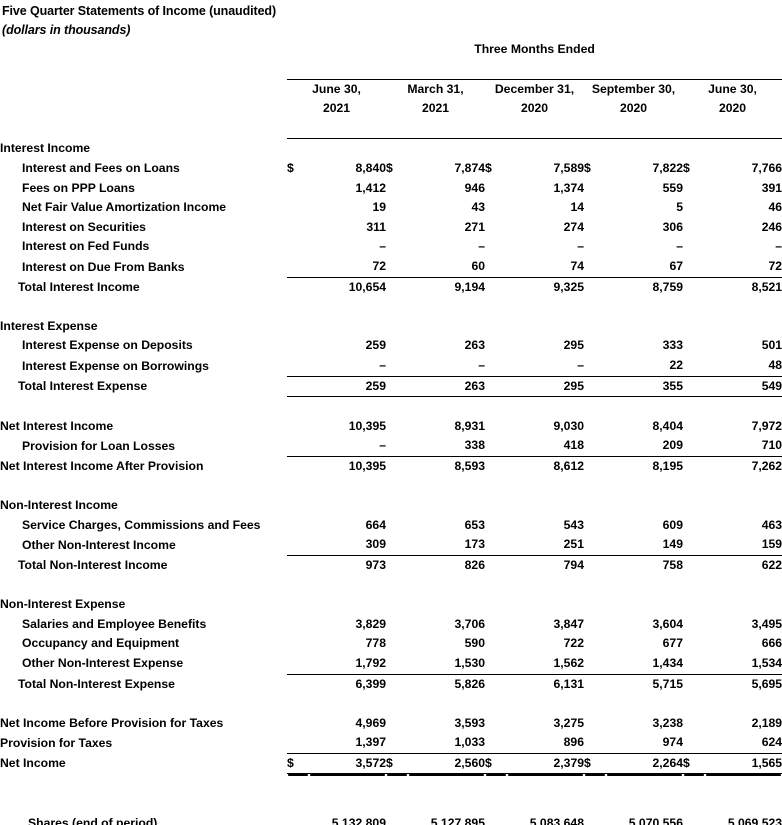 The image size is (782, 825). I want to click on table-row: Occupancy and Equipment 778 590 722 677 666, so click(391, 644).